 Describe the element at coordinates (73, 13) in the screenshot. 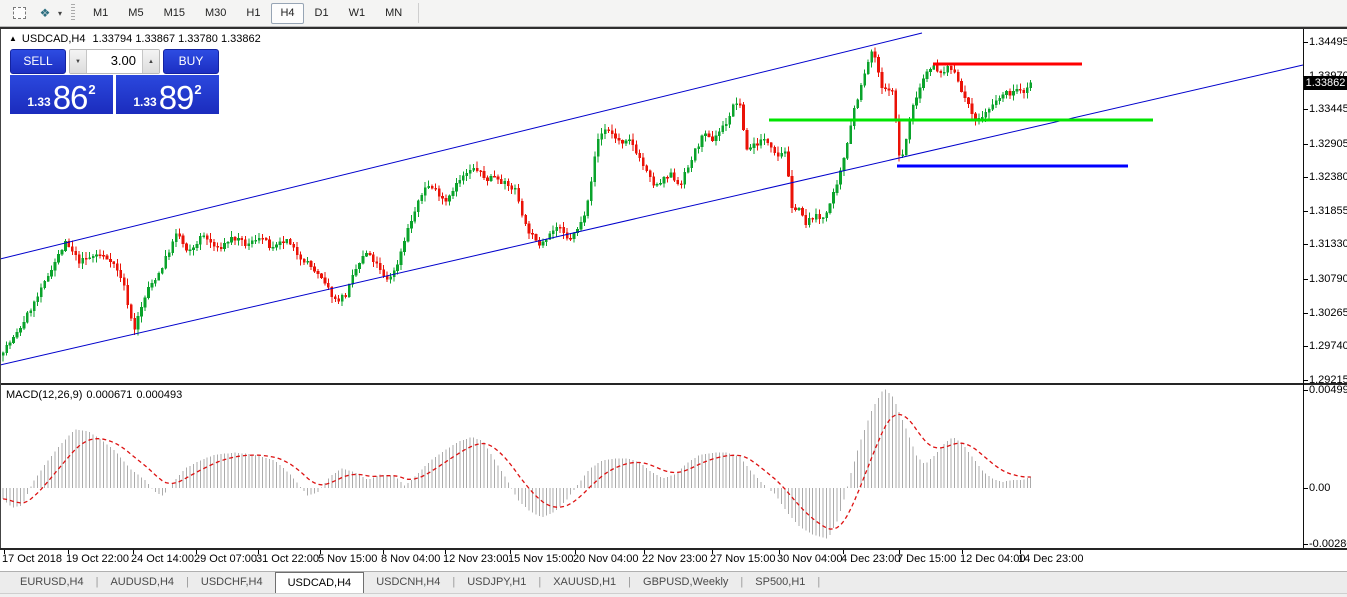

I see `toolbar-grip` at that location.